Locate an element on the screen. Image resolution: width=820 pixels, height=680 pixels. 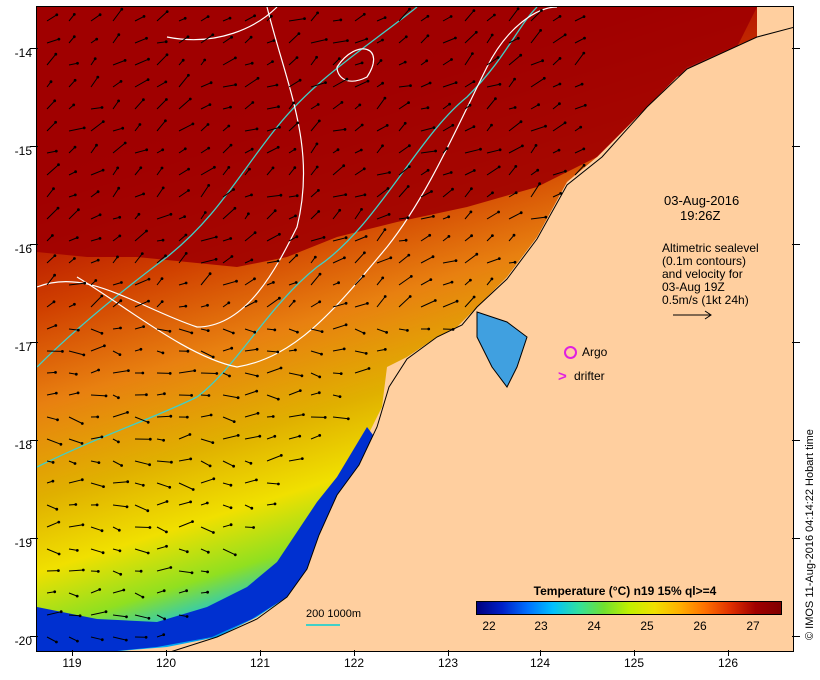
colorbar-label: 22 is located at coordinates (489, 626).